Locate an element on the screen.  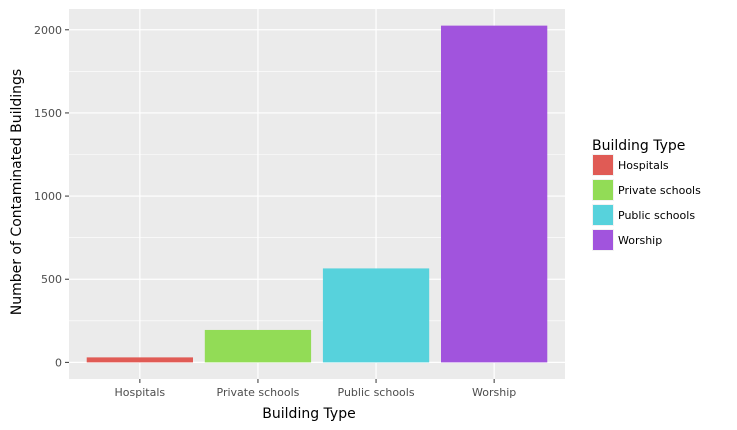
y-tick-label: 0 is located at coordinates (58, 362).